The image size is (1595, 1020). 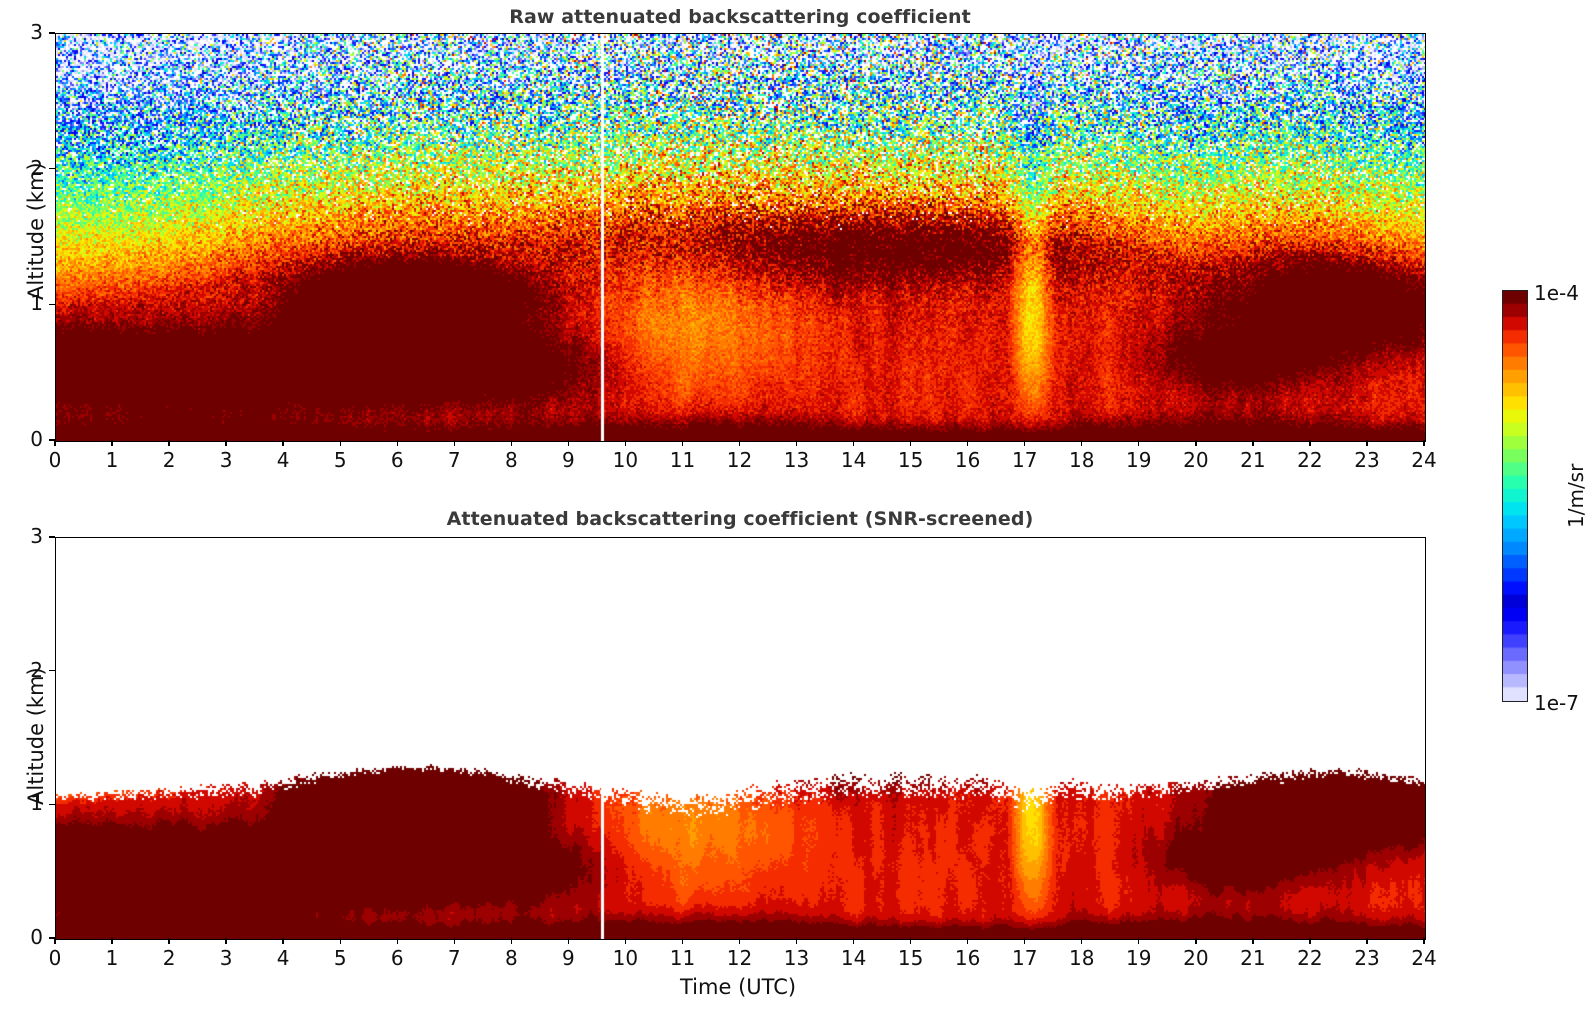 I want to click on xtick-label-raw-22: 22, so click(x=1310, y=460).